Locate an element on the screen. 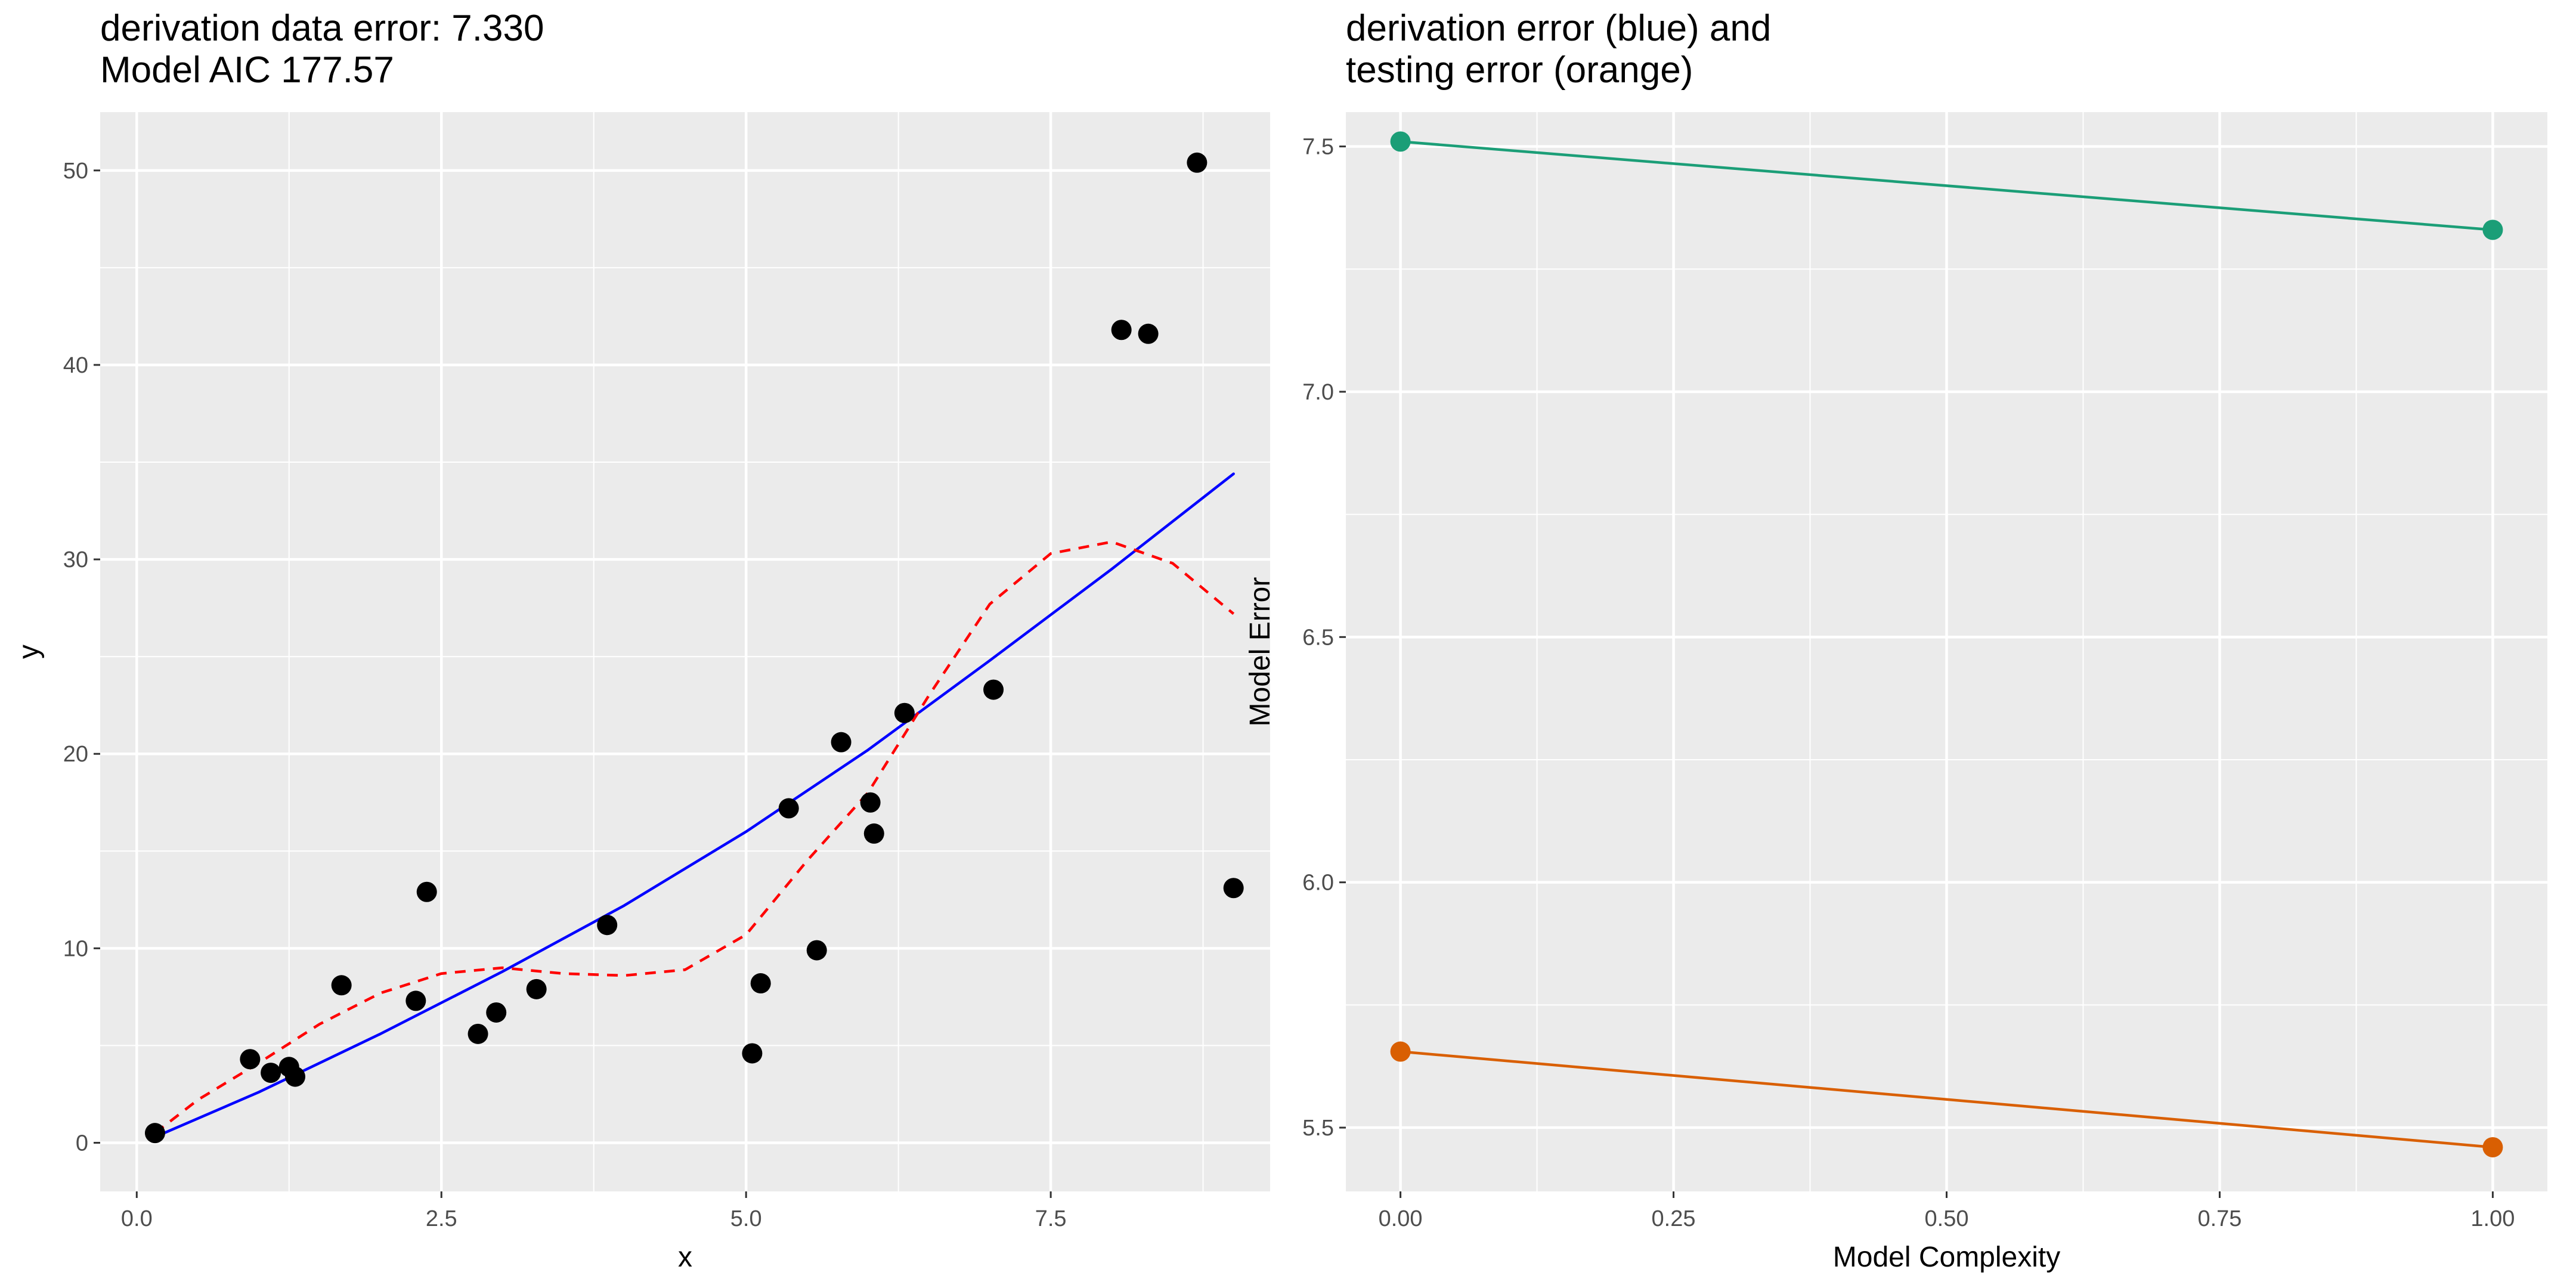 The image size is (2576, 1288). left-title-line: derivation data error: 7.330 is located at coordinates (322, 29).